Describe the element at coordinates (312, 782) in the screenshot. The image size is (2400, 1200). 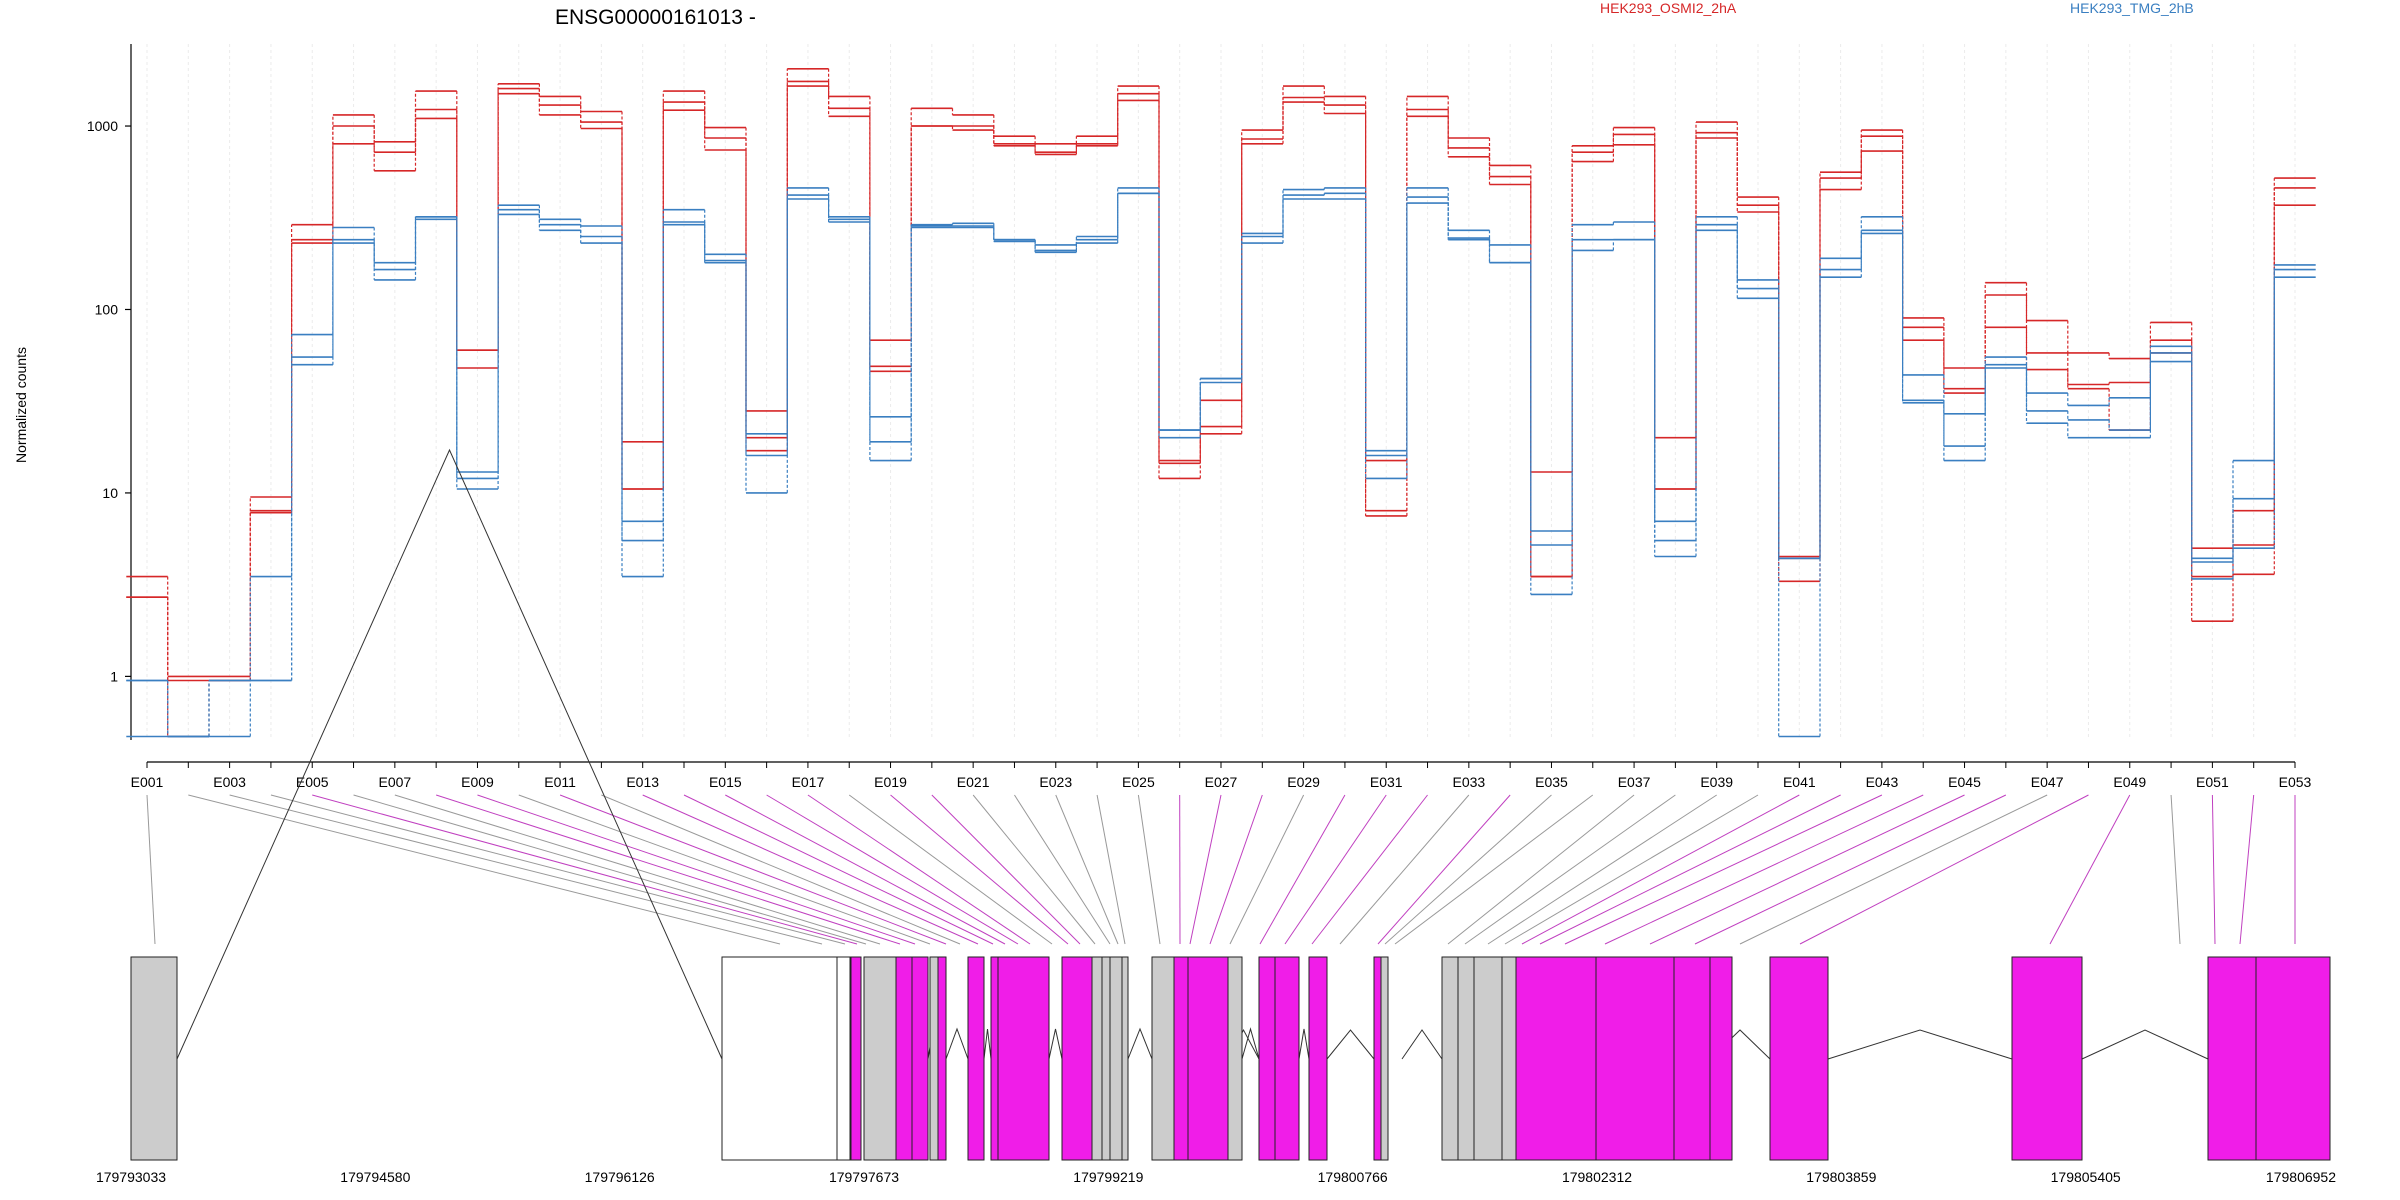
I see `x-tick-label: E005` at that location.